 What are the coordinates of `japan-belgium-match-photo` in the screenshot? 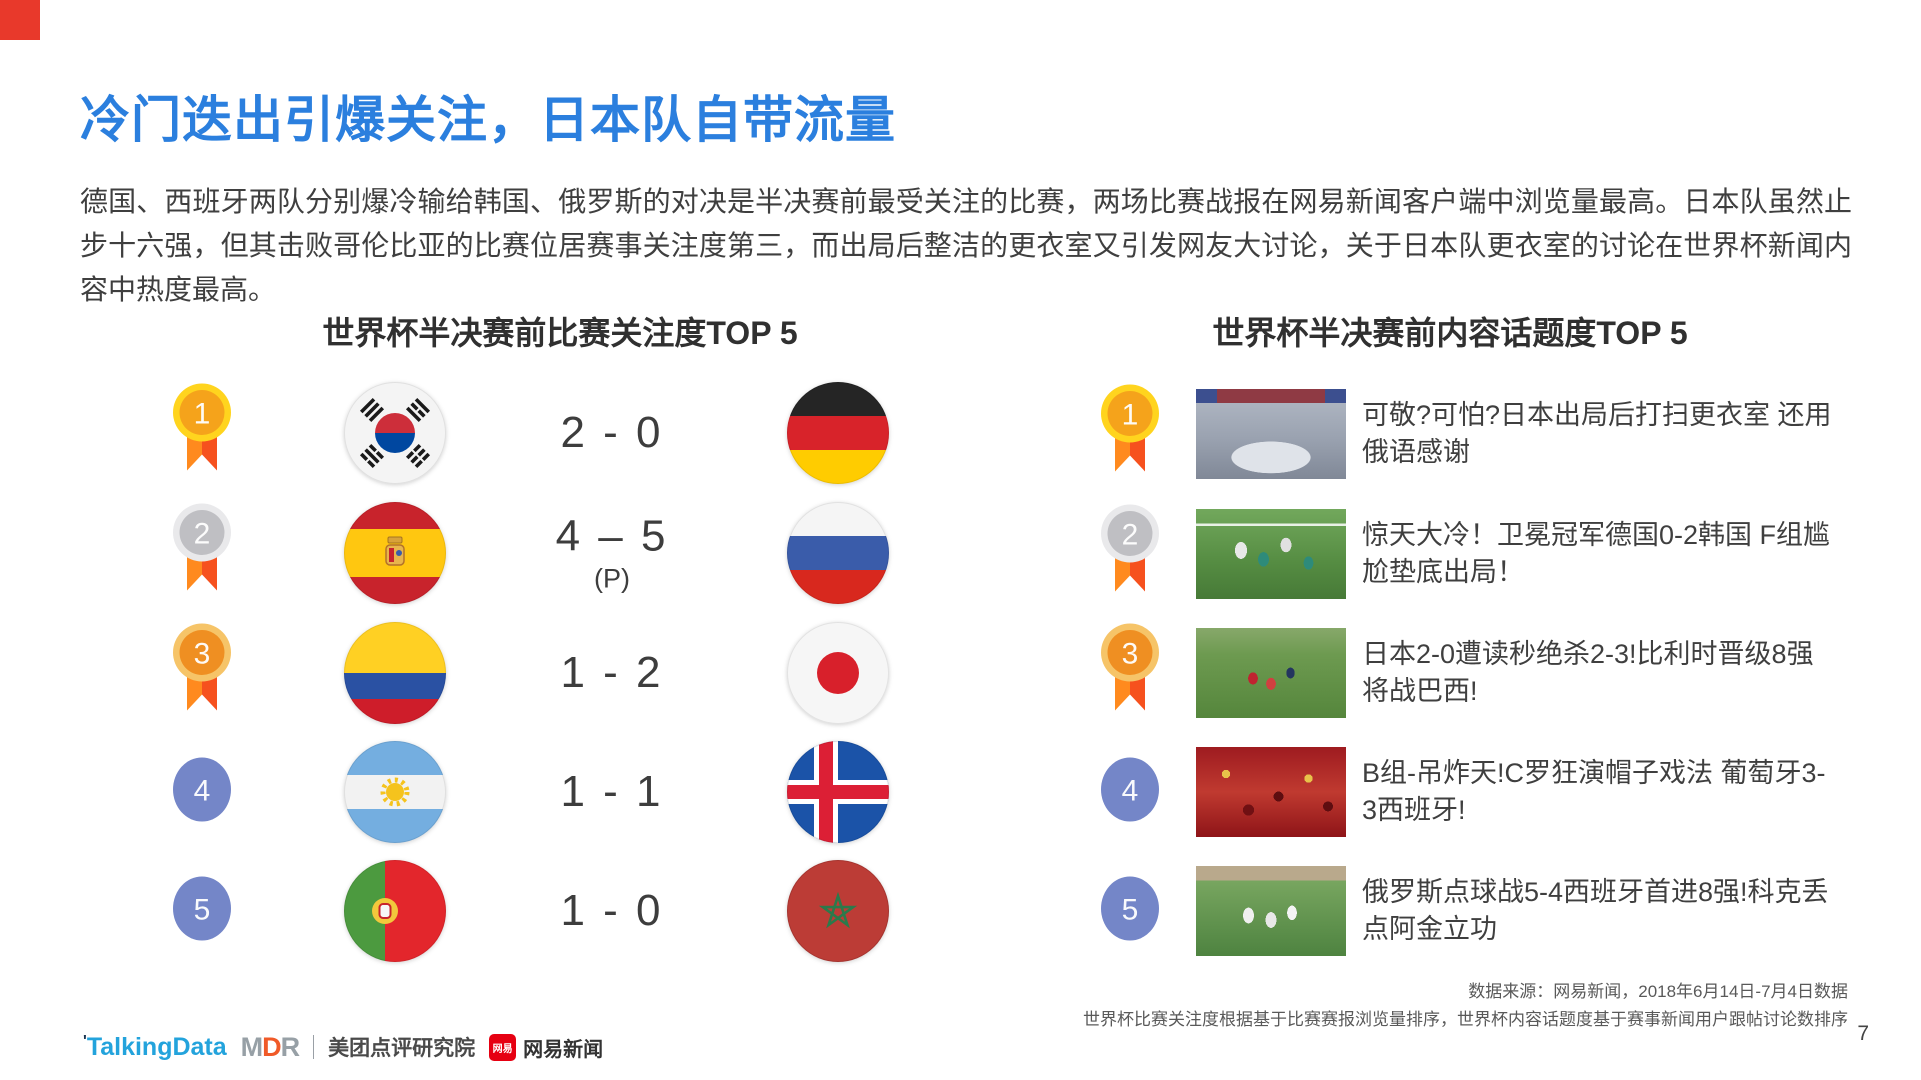 It's located at (1271, 673).